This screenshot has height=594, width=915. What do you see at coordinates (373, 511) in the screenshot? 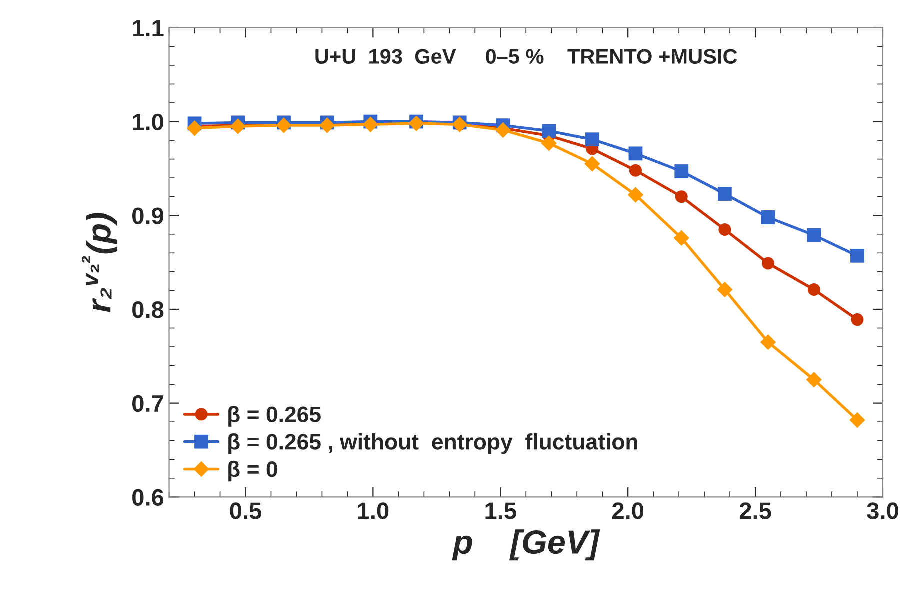
I see `x-tick-label: 1.0` at bounding box center [373, 511].